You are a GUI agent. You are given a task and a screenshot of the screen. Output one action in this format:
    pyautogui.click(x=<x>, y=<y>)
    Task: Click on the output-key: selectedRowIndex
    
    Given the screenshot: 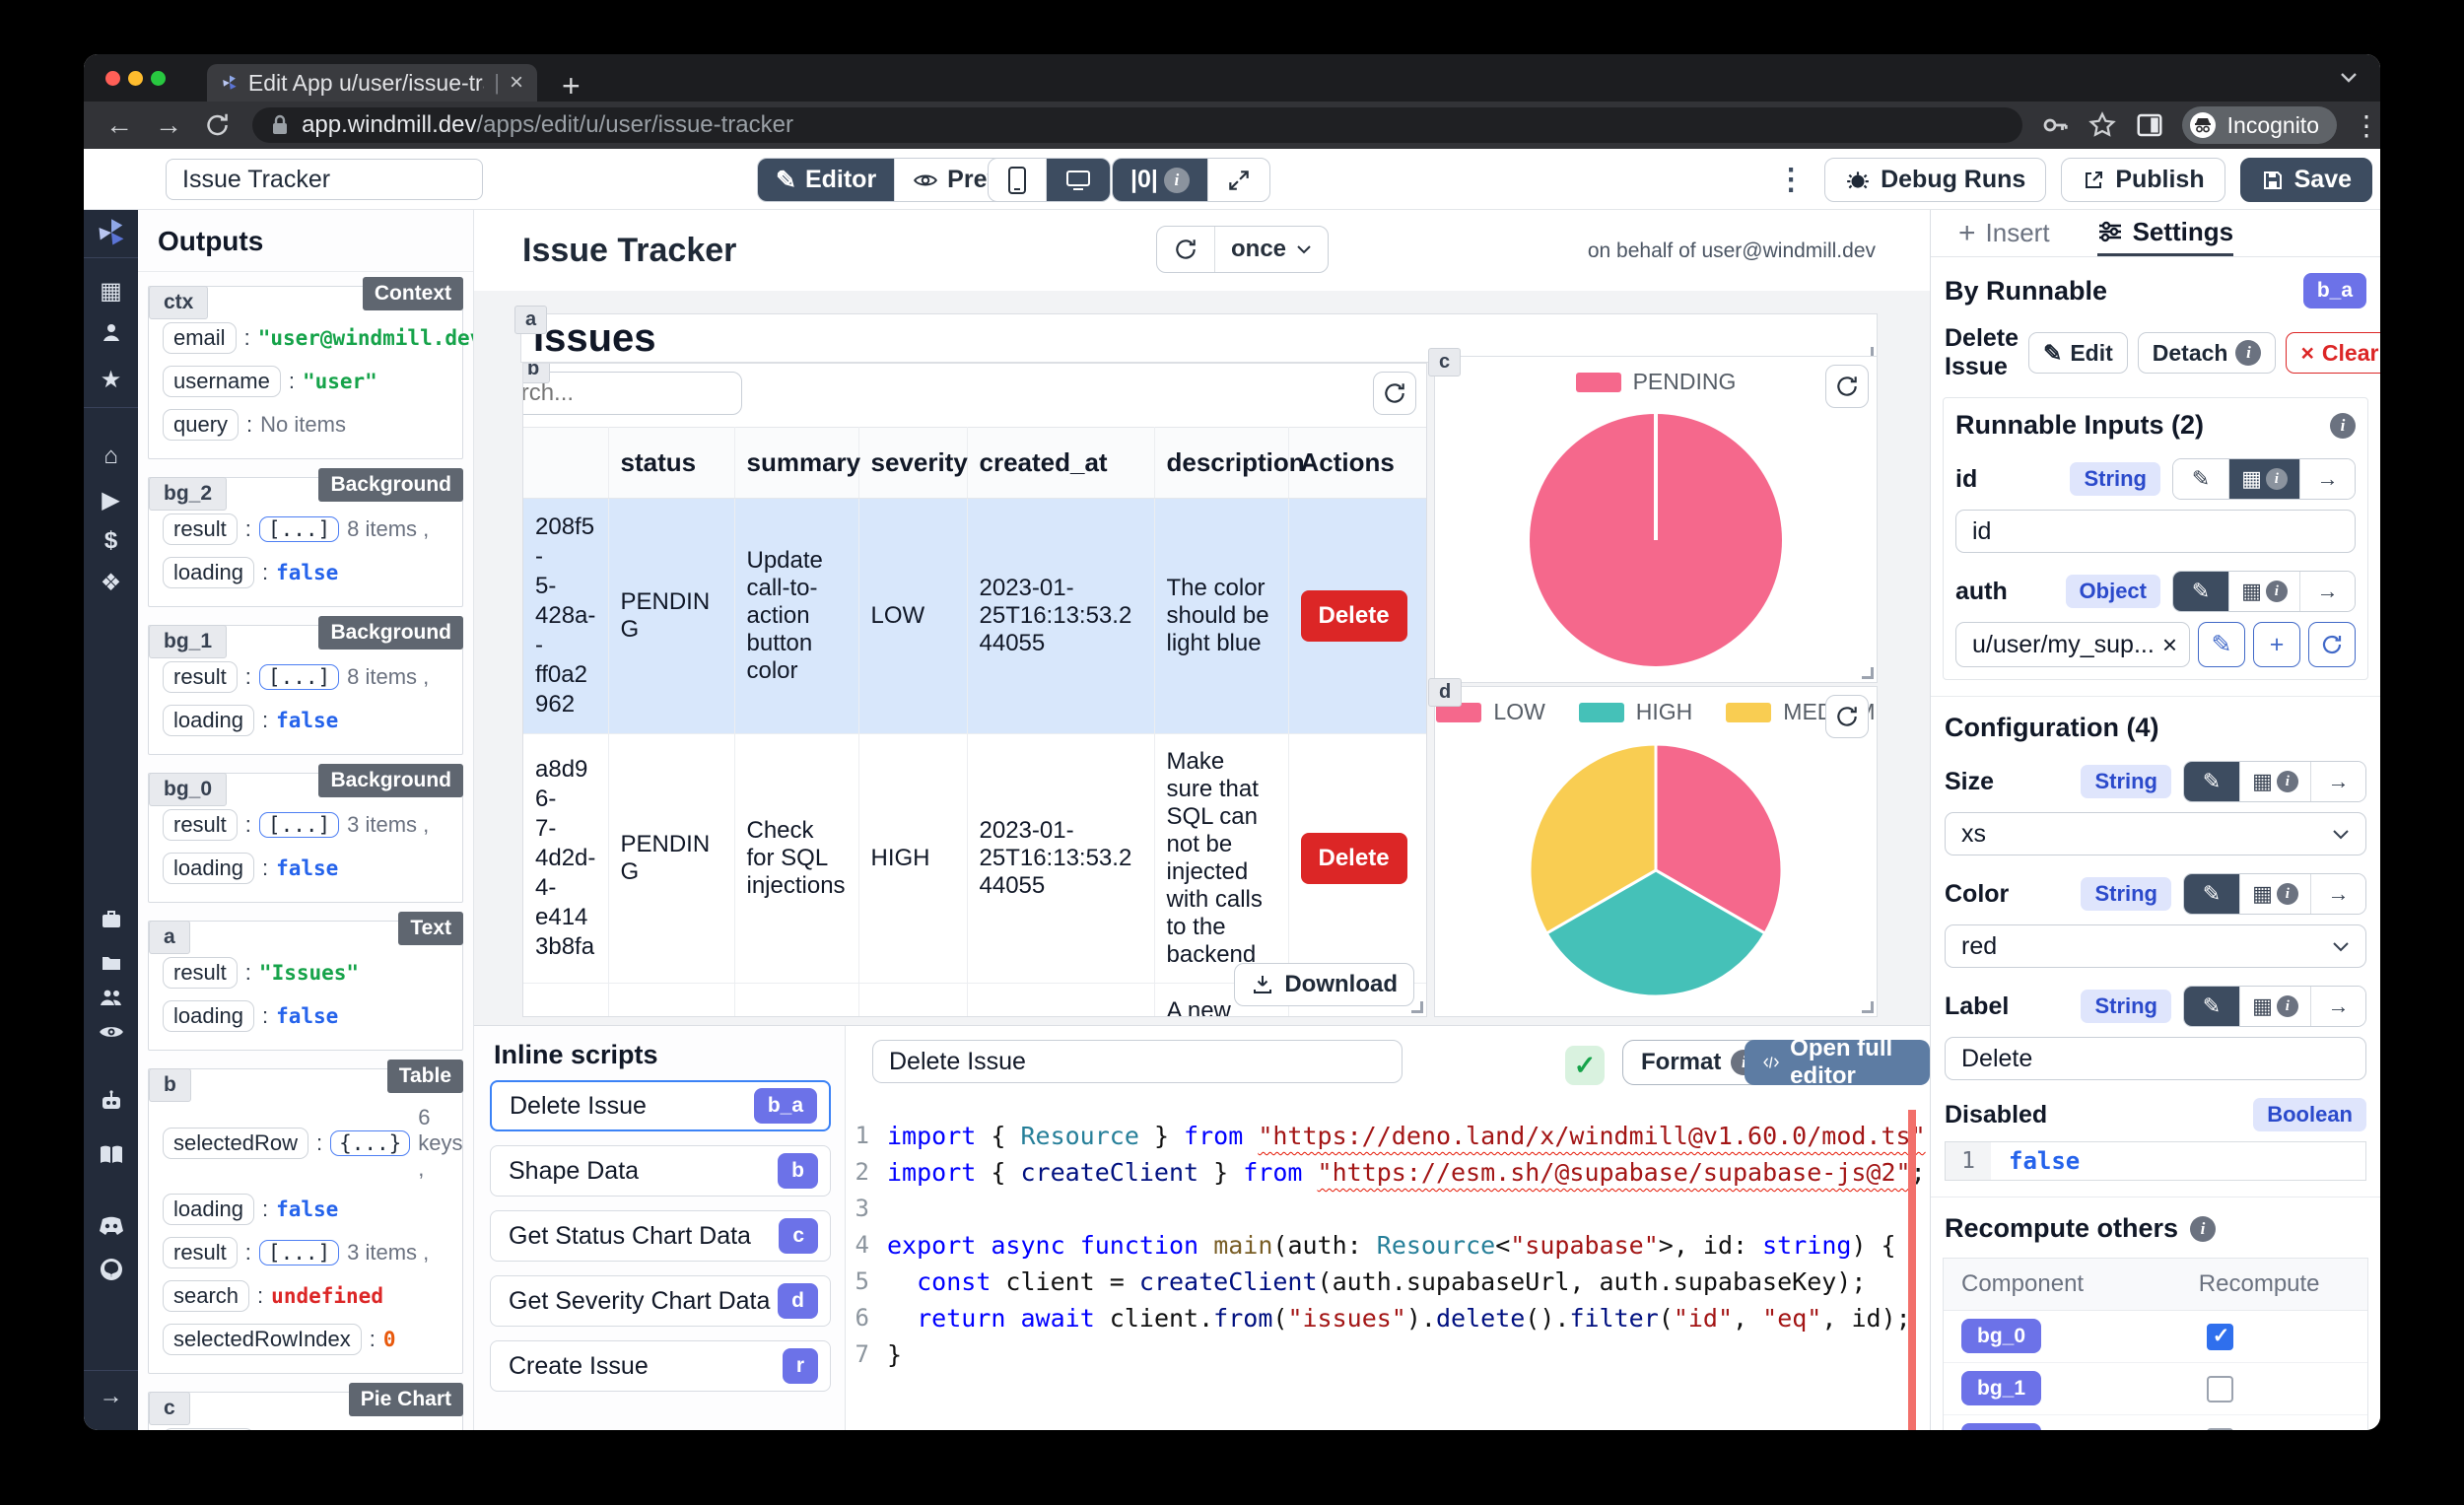 What is the action you would take?
    pyautogui.click(x=262, y=1339)
    